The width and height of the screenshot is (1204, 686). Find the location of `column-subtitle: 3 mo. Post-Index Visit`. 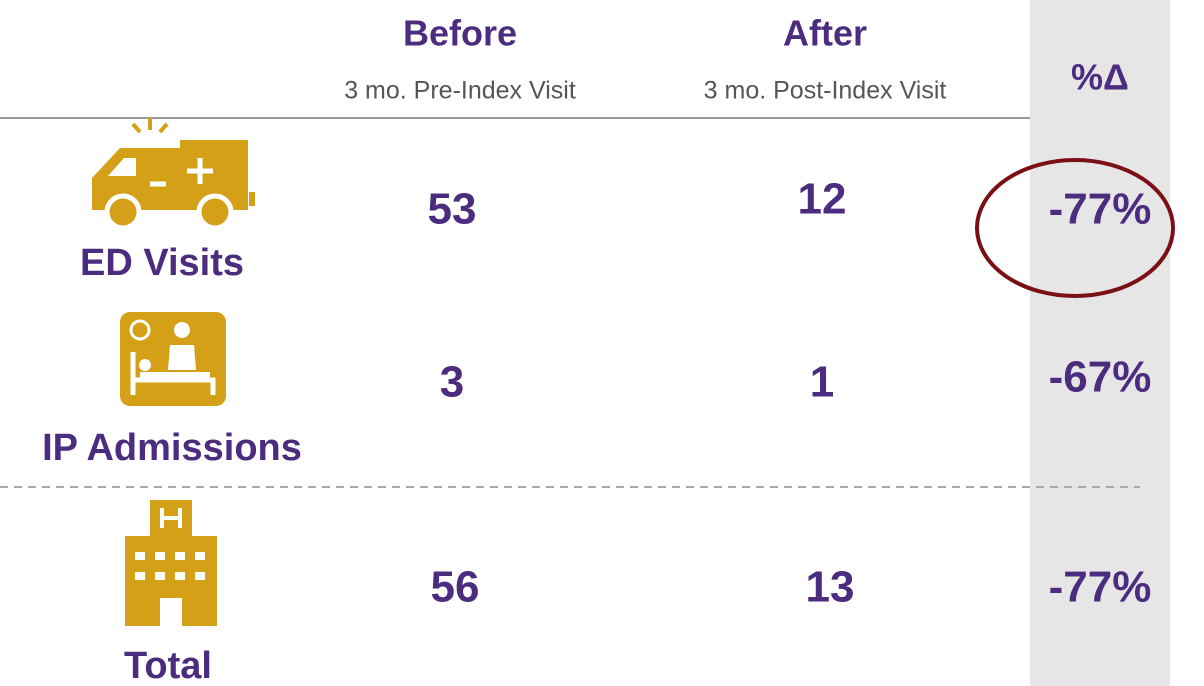

column-subtitle: 3 mo. Post-Index Visit is located at coordinates (825, 91).